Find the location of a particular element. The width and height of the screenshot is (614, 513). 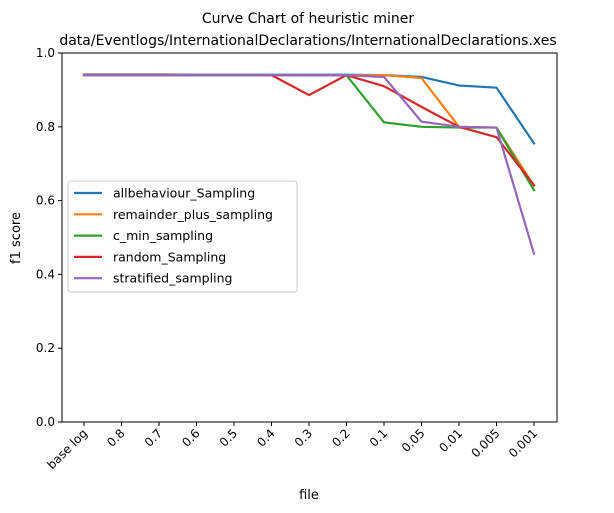

y-tick-label: 0.4 is located at coordinates (45, 274).